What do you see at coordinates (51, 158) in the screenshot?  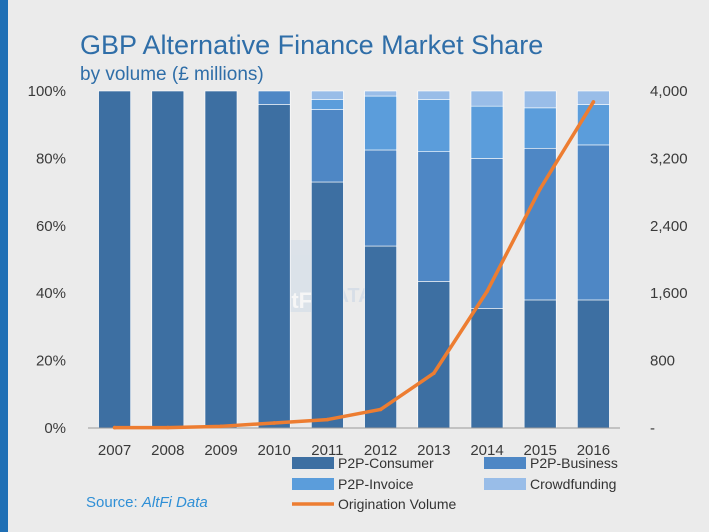 I see `y-tick-label: 80%` at bounding box center [51, 158].